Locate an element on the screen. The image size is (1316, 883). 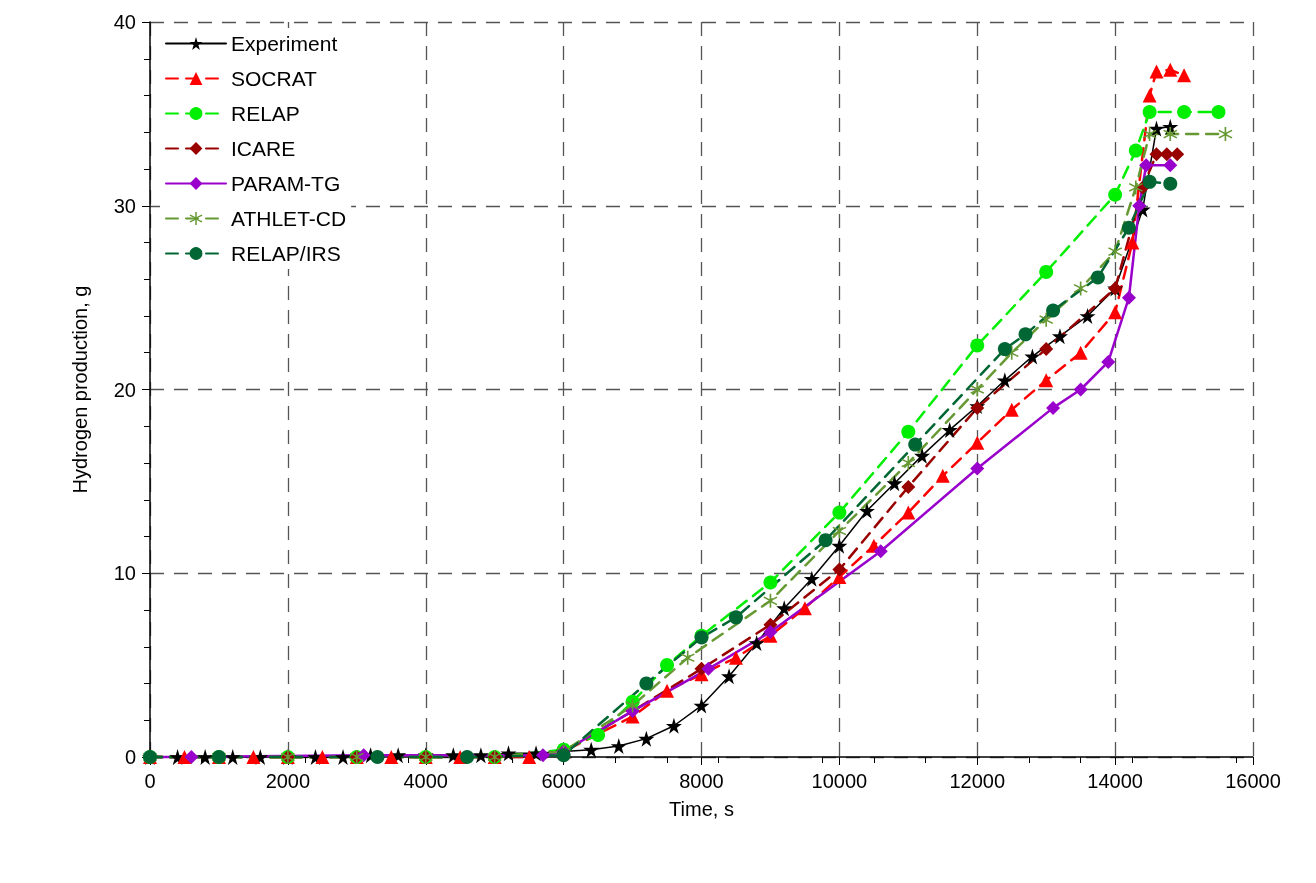
legend-label: RELAP is located at coordinates (265, 113).